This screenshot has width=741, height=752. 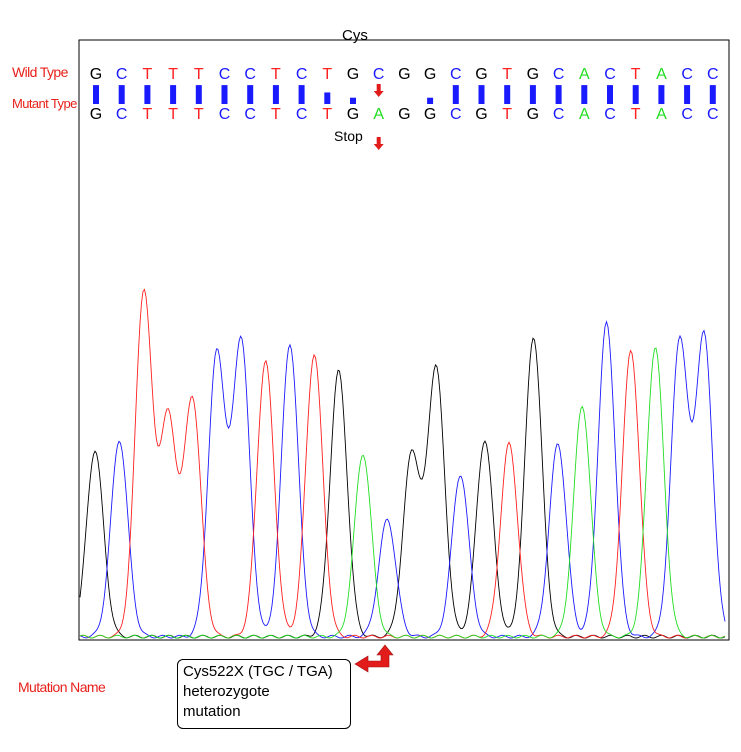 What do you see at coordinates (374, 378) in the screenshot?
I see `mutation-arrows` at bounding box center [374, 378].